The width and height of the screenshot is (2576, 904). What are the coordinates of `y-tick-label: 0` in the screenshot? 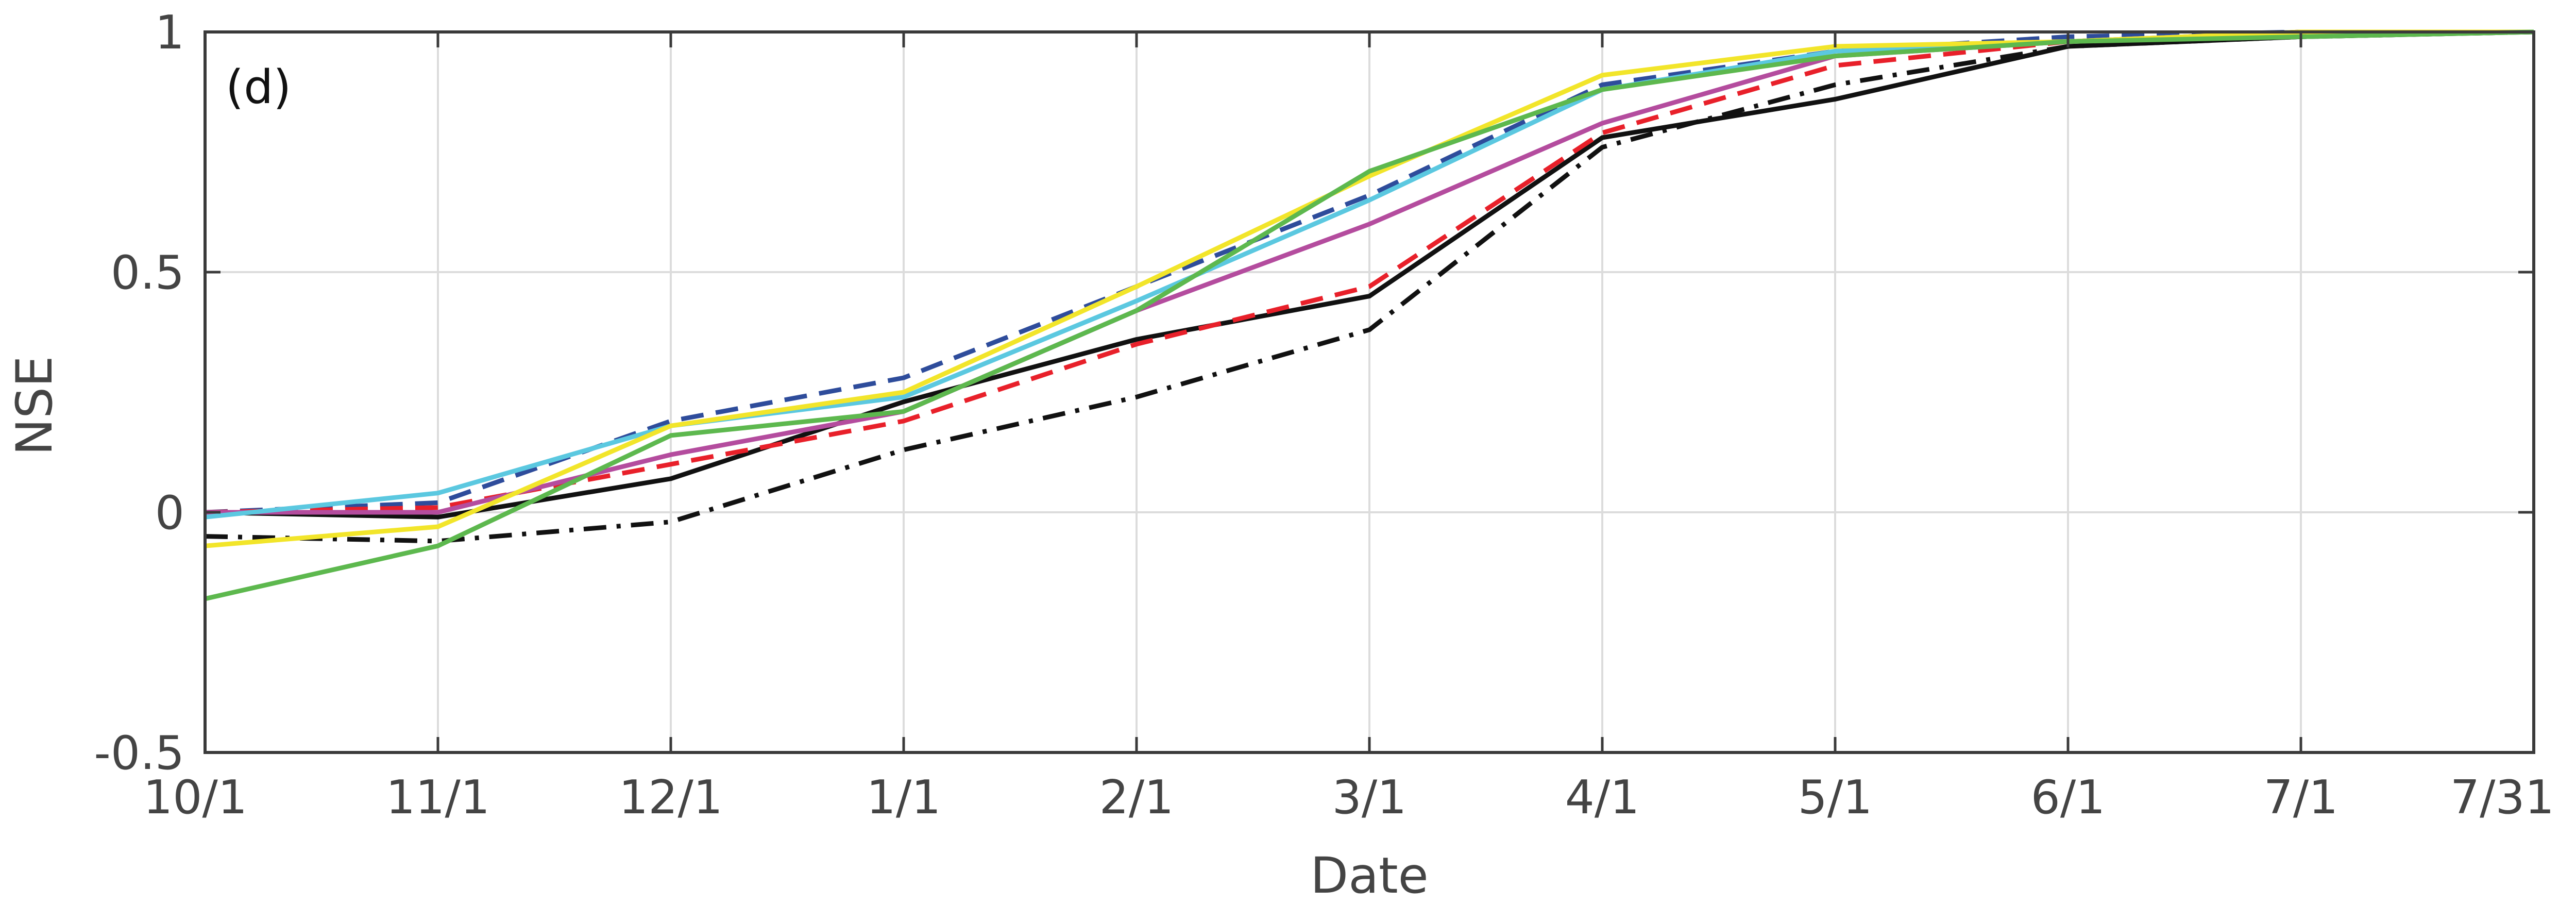 It's located at (169, 513).